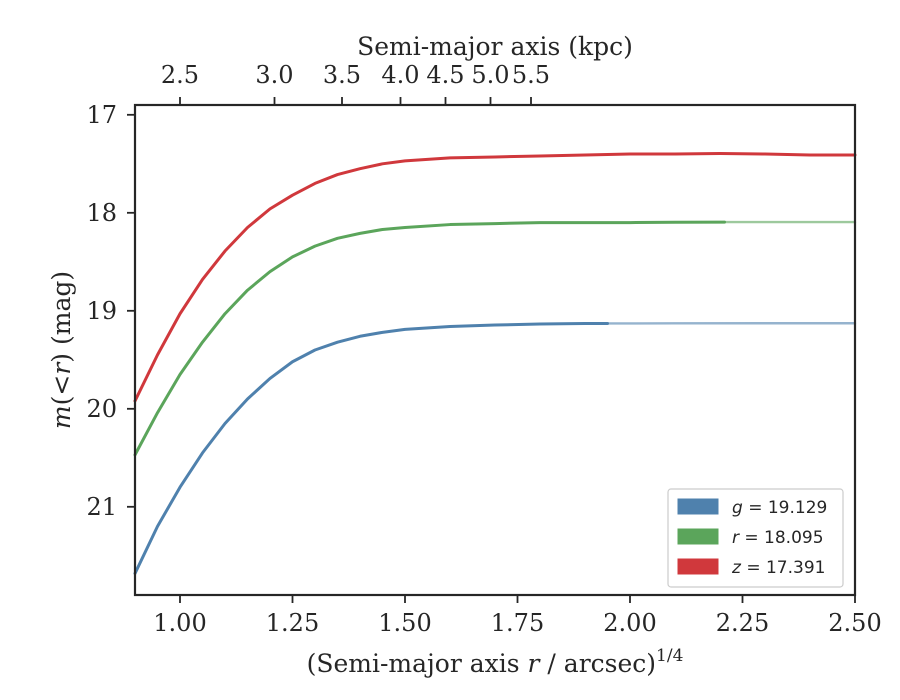  I want to click on y-axis-label: m(<r) (mag), so click(61, 350).